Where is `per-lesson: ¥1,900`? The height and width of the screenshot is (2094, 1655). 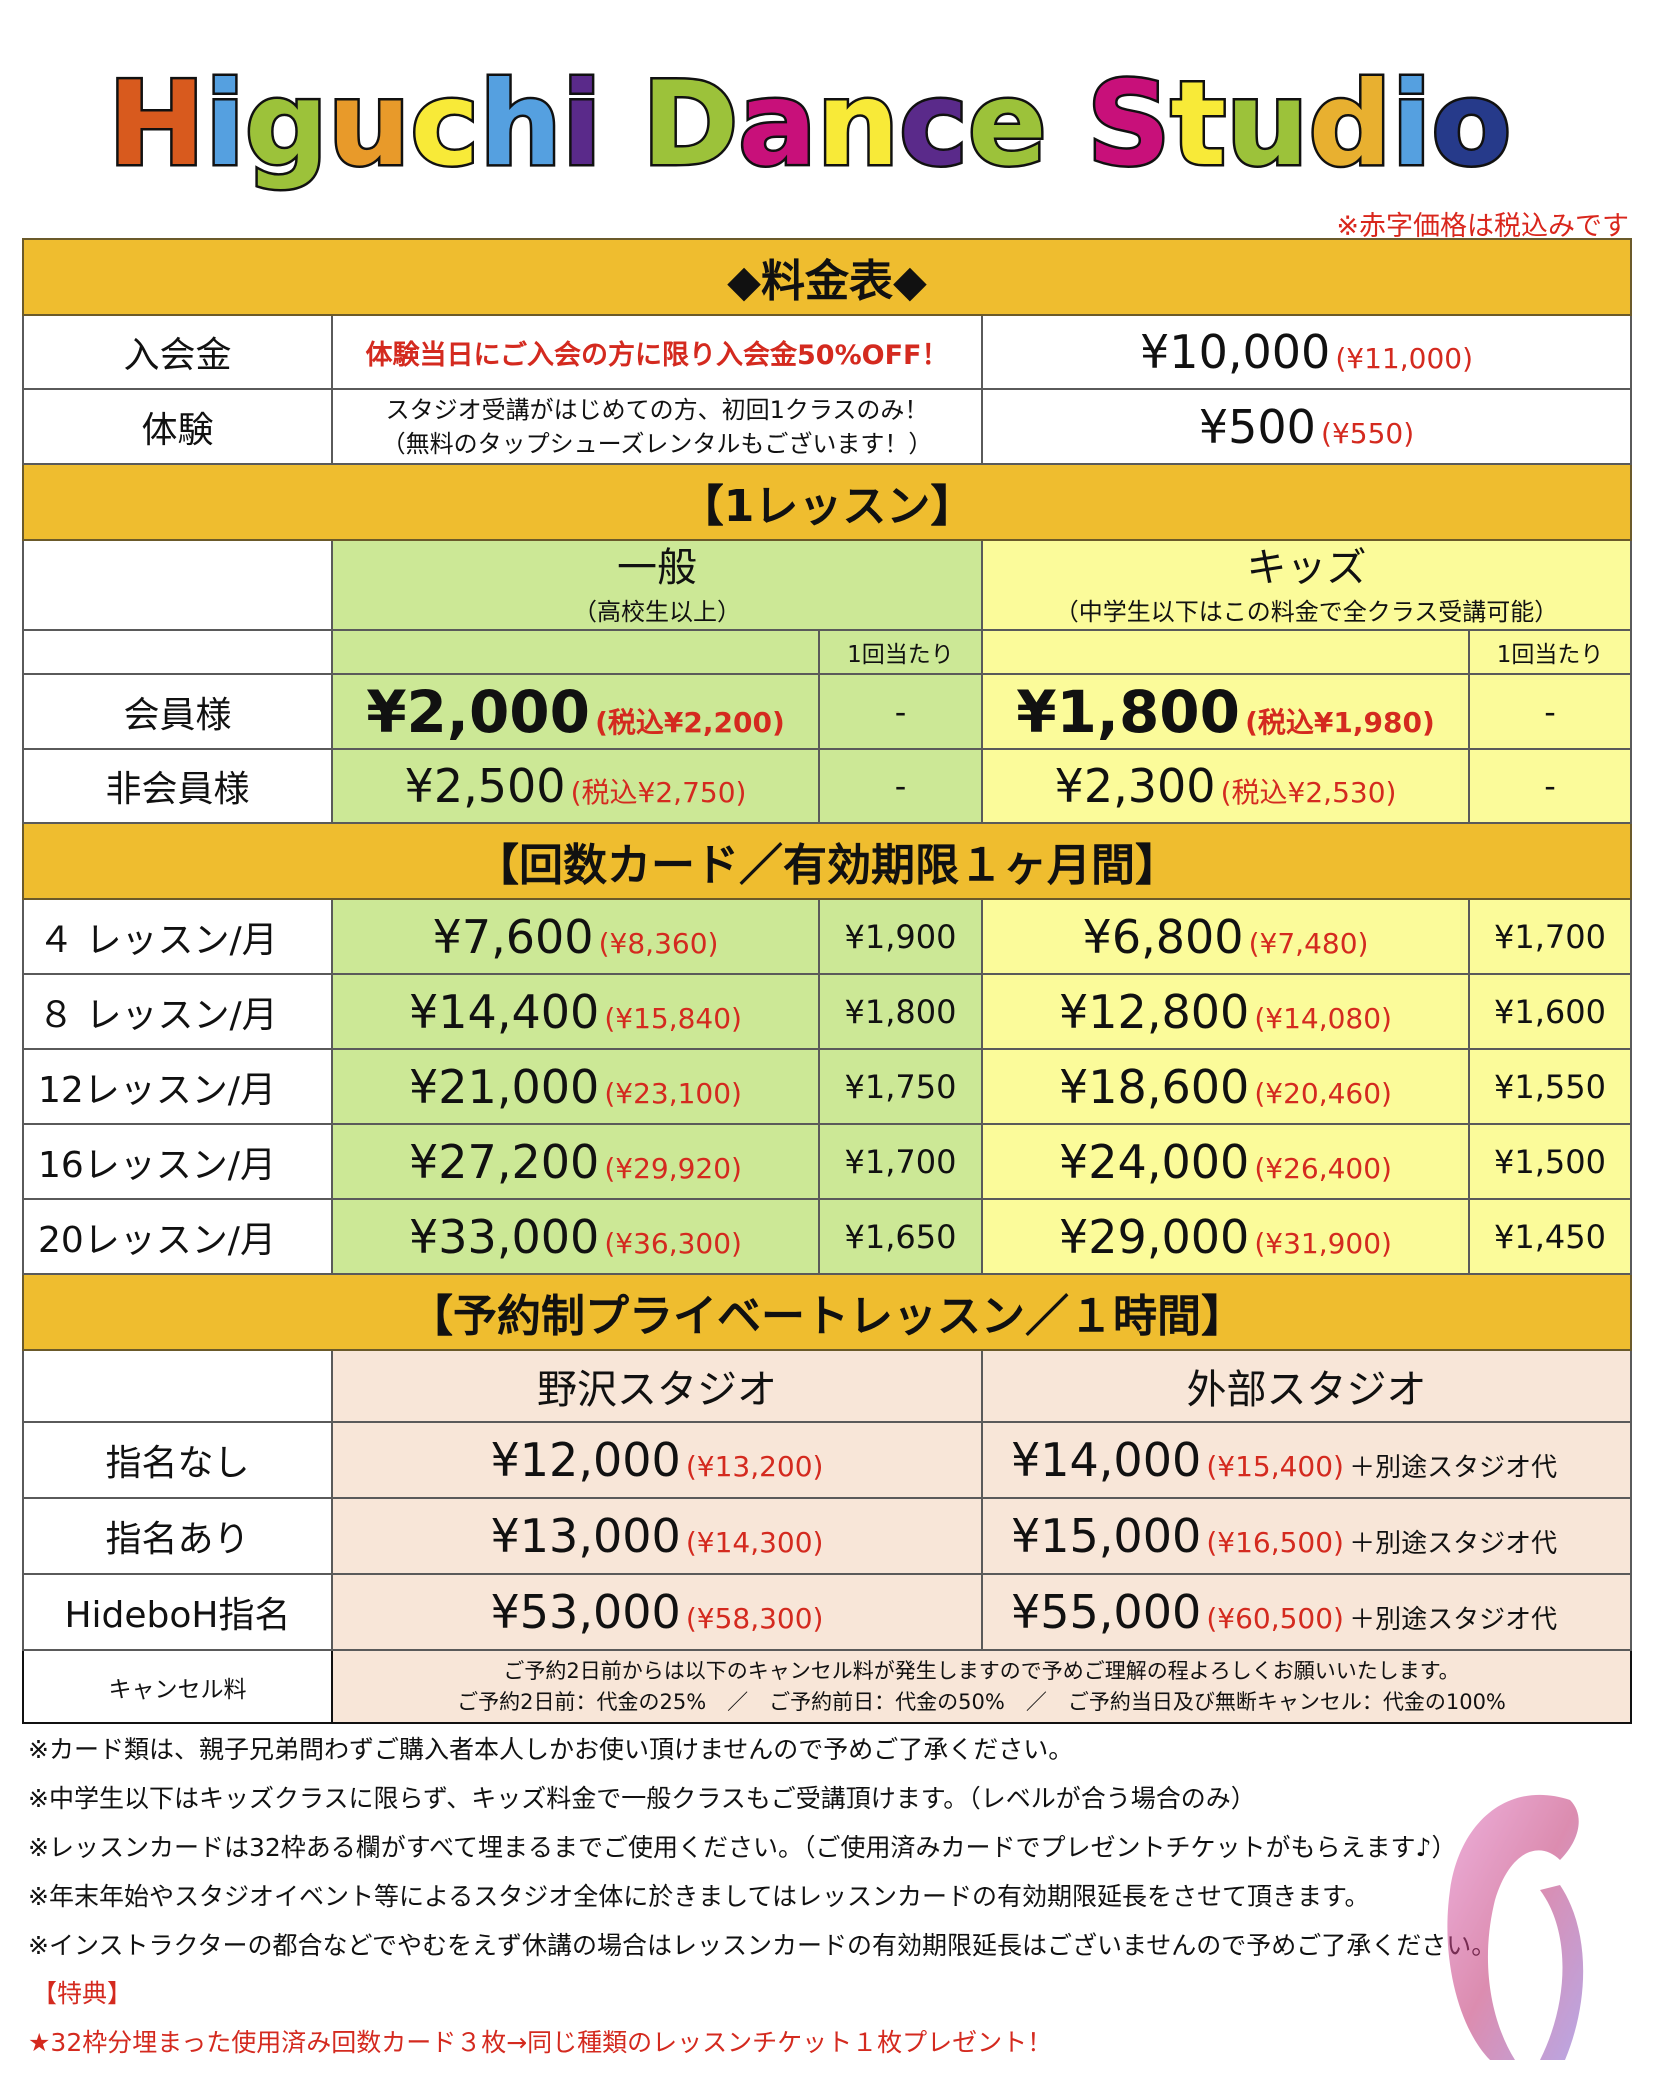 per-lesson: ¥1,900 is located at coordinates (900, 936).